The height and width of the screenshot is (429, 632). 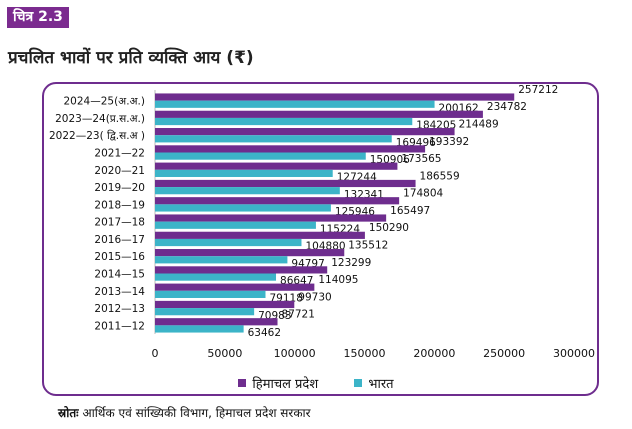 I want to click on category-label: 2013—14, so click(x=119, y=292).